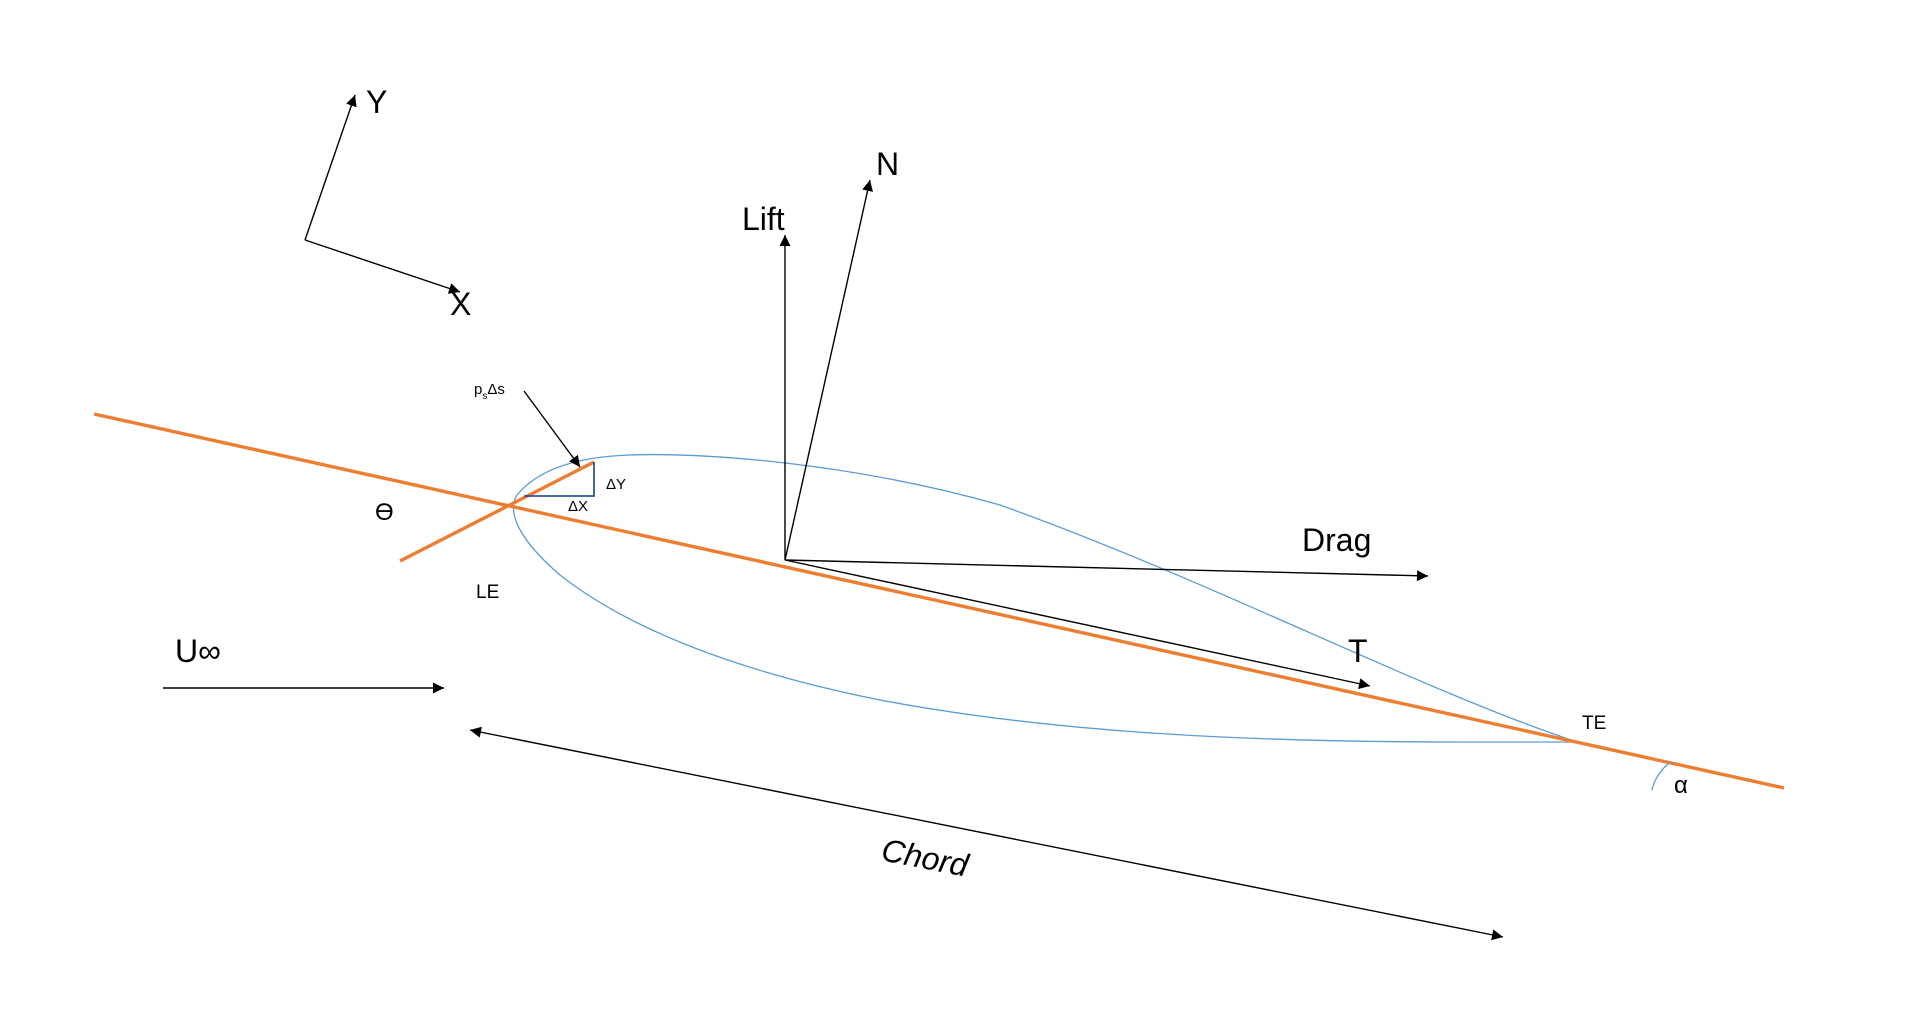 The height and width of the screenshot is (1020, 1914). What do you see at coordinates (497, 511) in the screenshot?
I see `surface-tangent-line` at bounding box center [497, 511].